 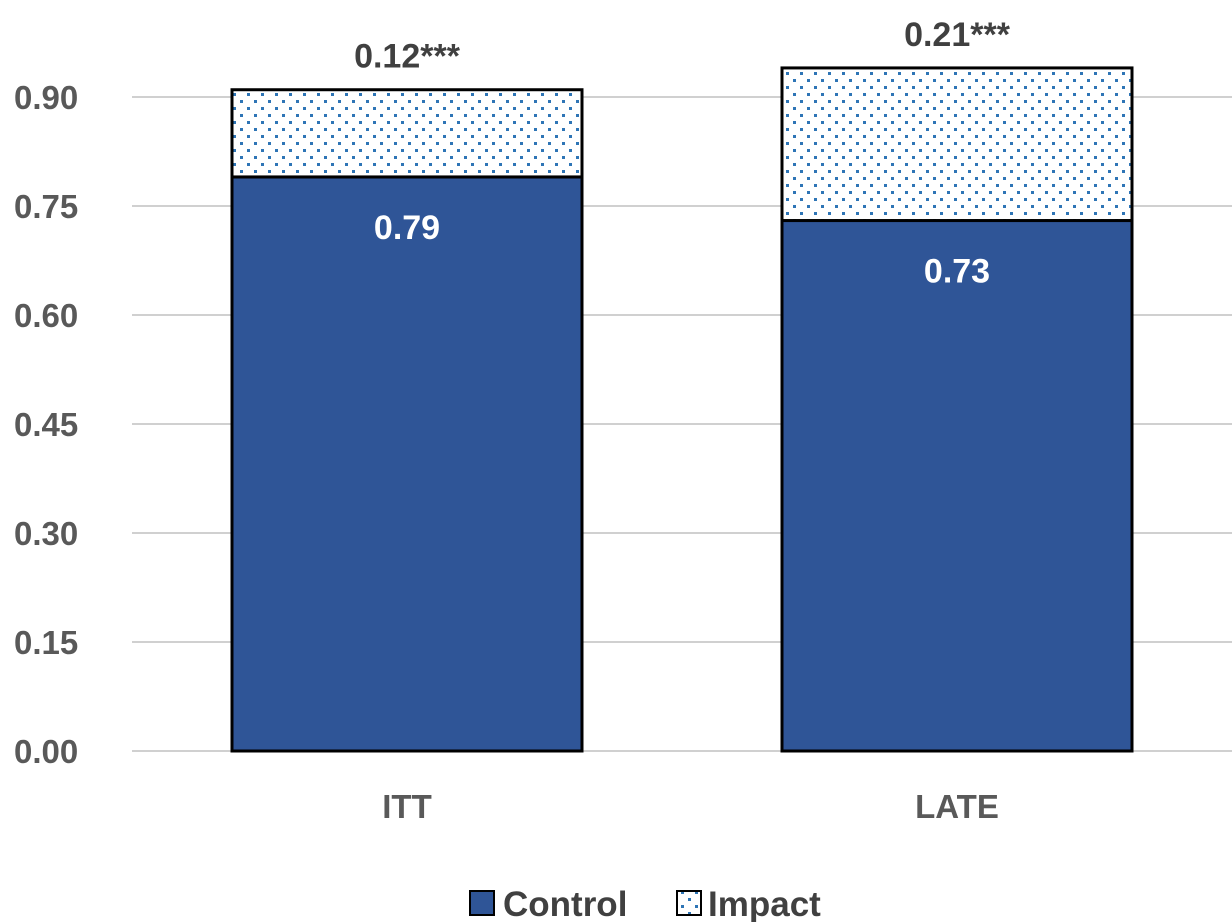 What do you see at coordinates (46, 315) in the screenshot?
I see `y-tick-label: 0.60` at bounding box center [46, 315].